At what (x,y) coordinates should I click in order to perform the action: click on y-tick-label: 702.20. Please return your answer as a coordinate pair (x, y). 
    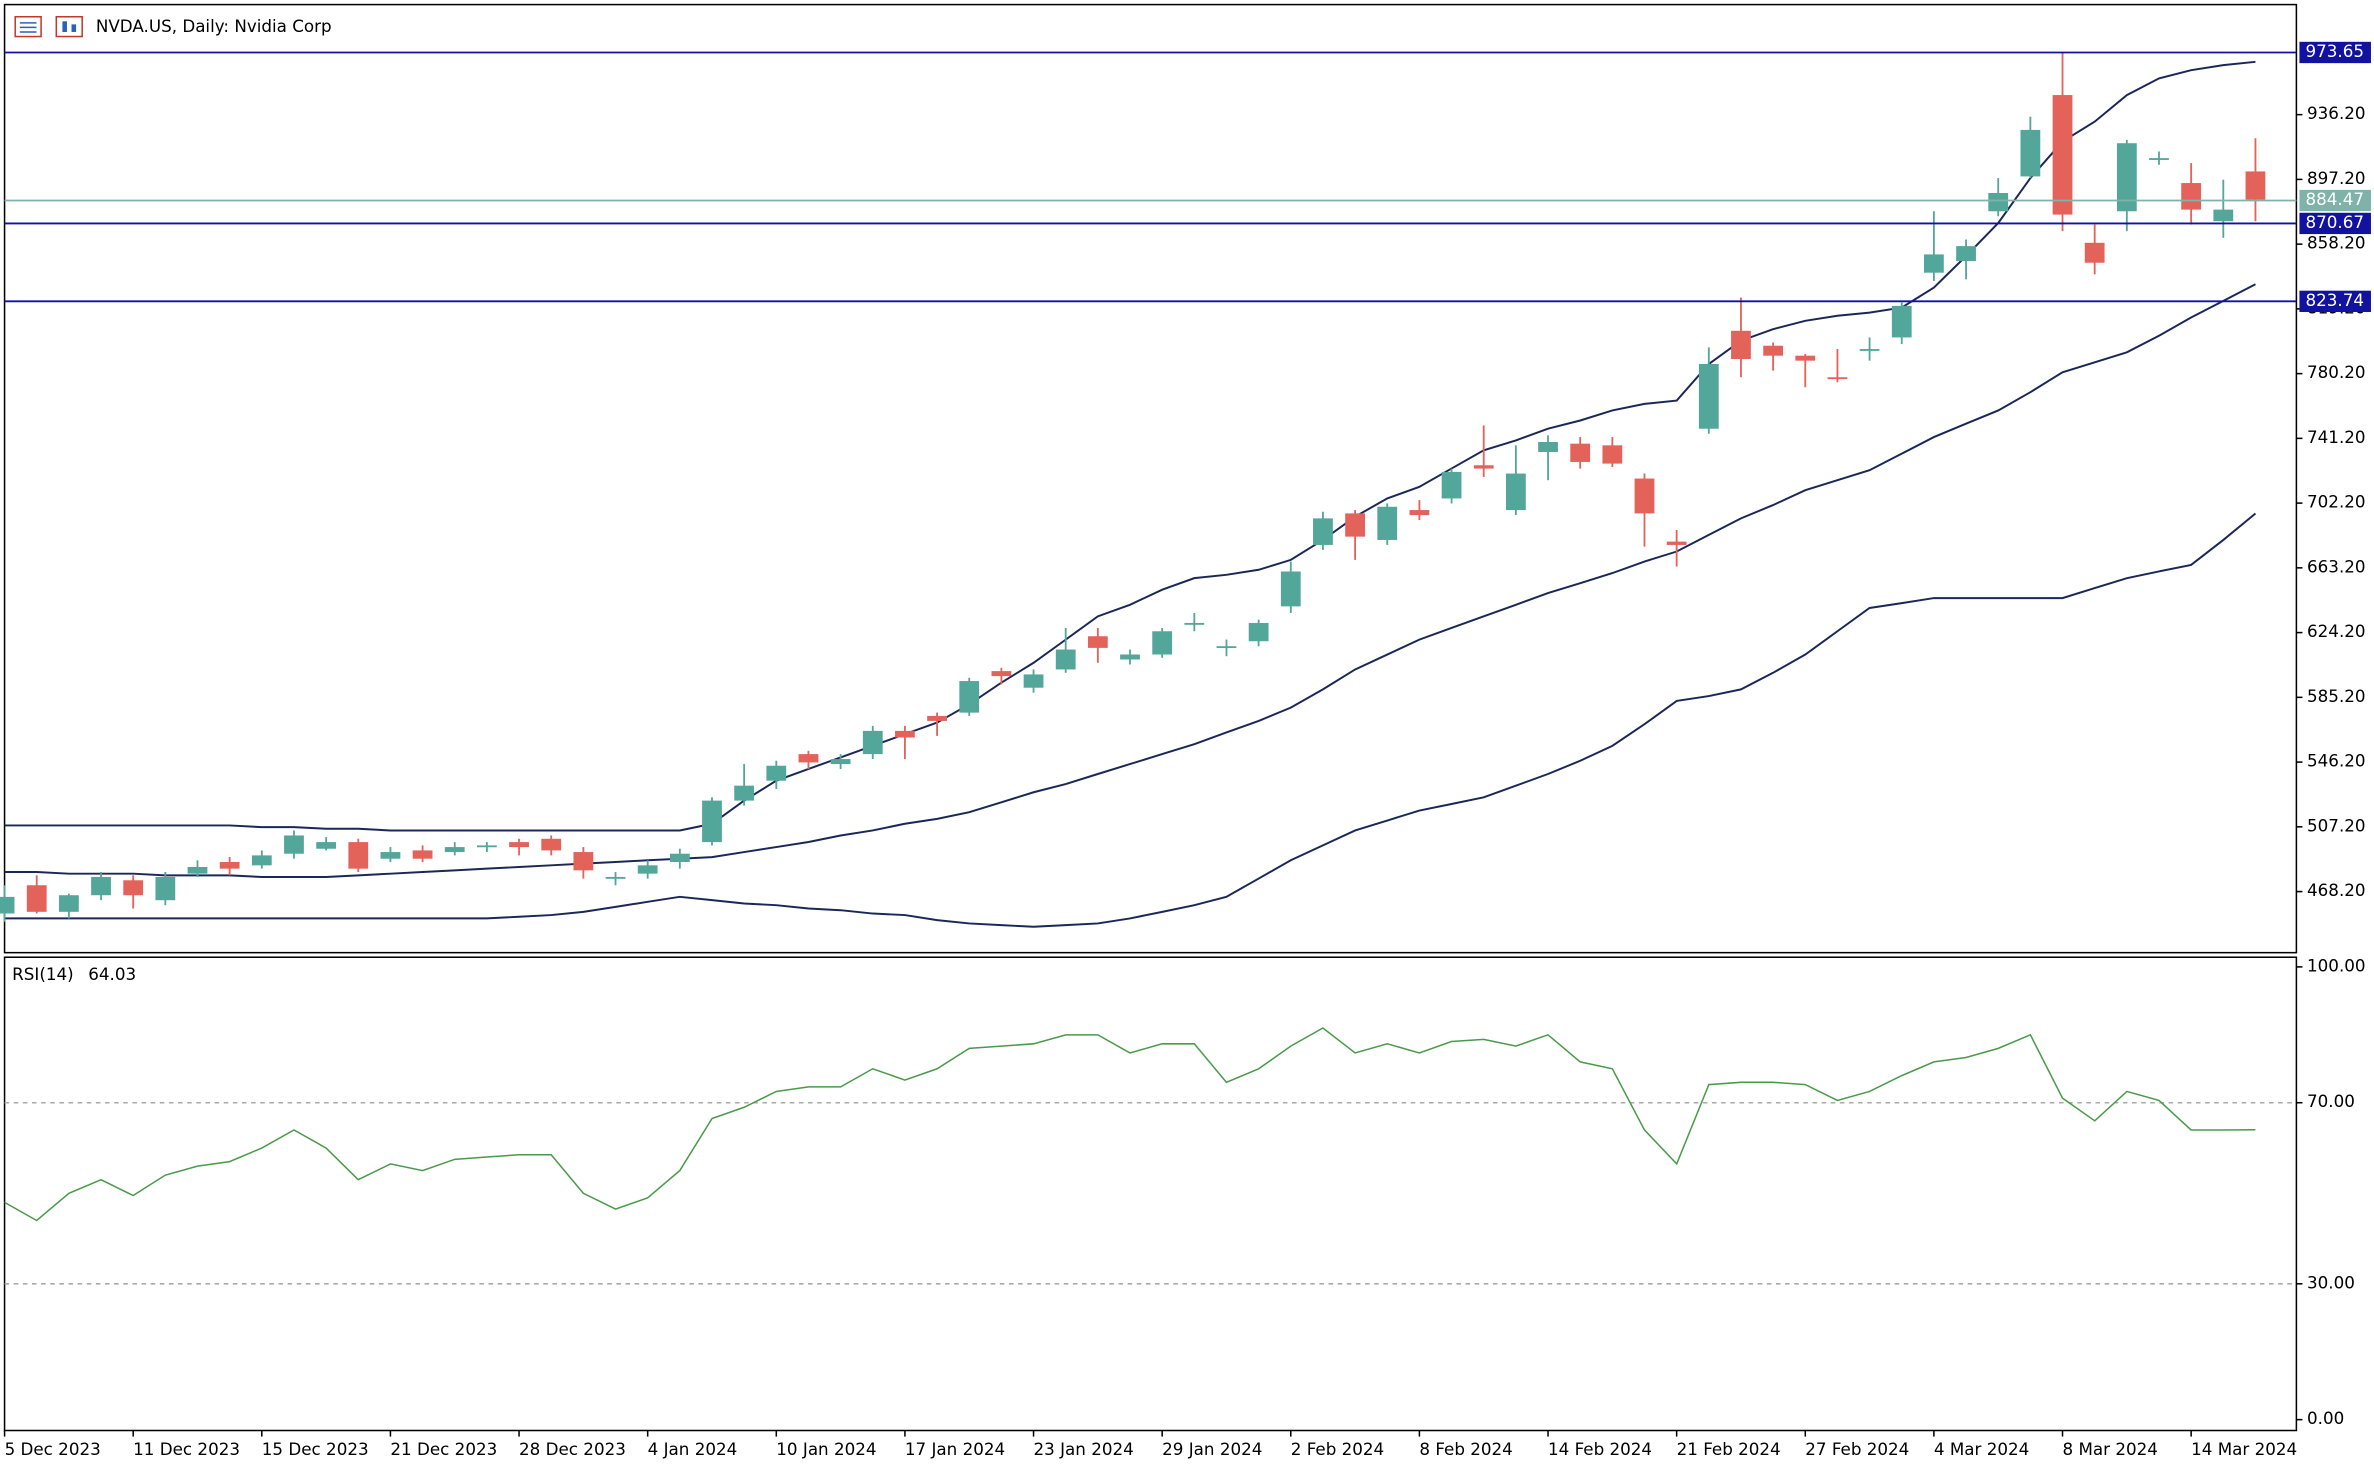
    Looking at the image, I should click on (2336, 502).